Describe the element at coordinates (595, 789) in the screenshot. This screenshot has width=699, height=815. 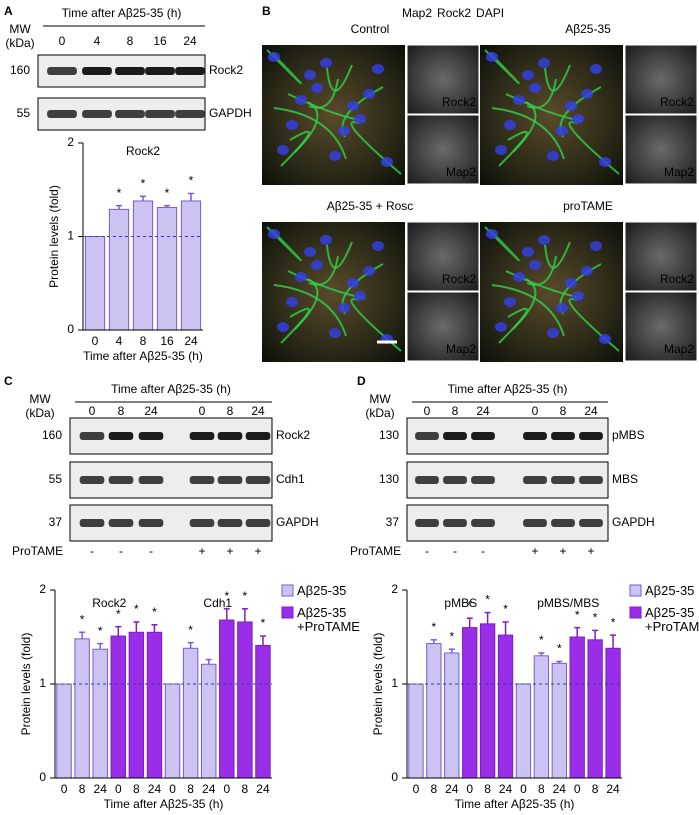
I see `x-tick-label: 8` at that location.